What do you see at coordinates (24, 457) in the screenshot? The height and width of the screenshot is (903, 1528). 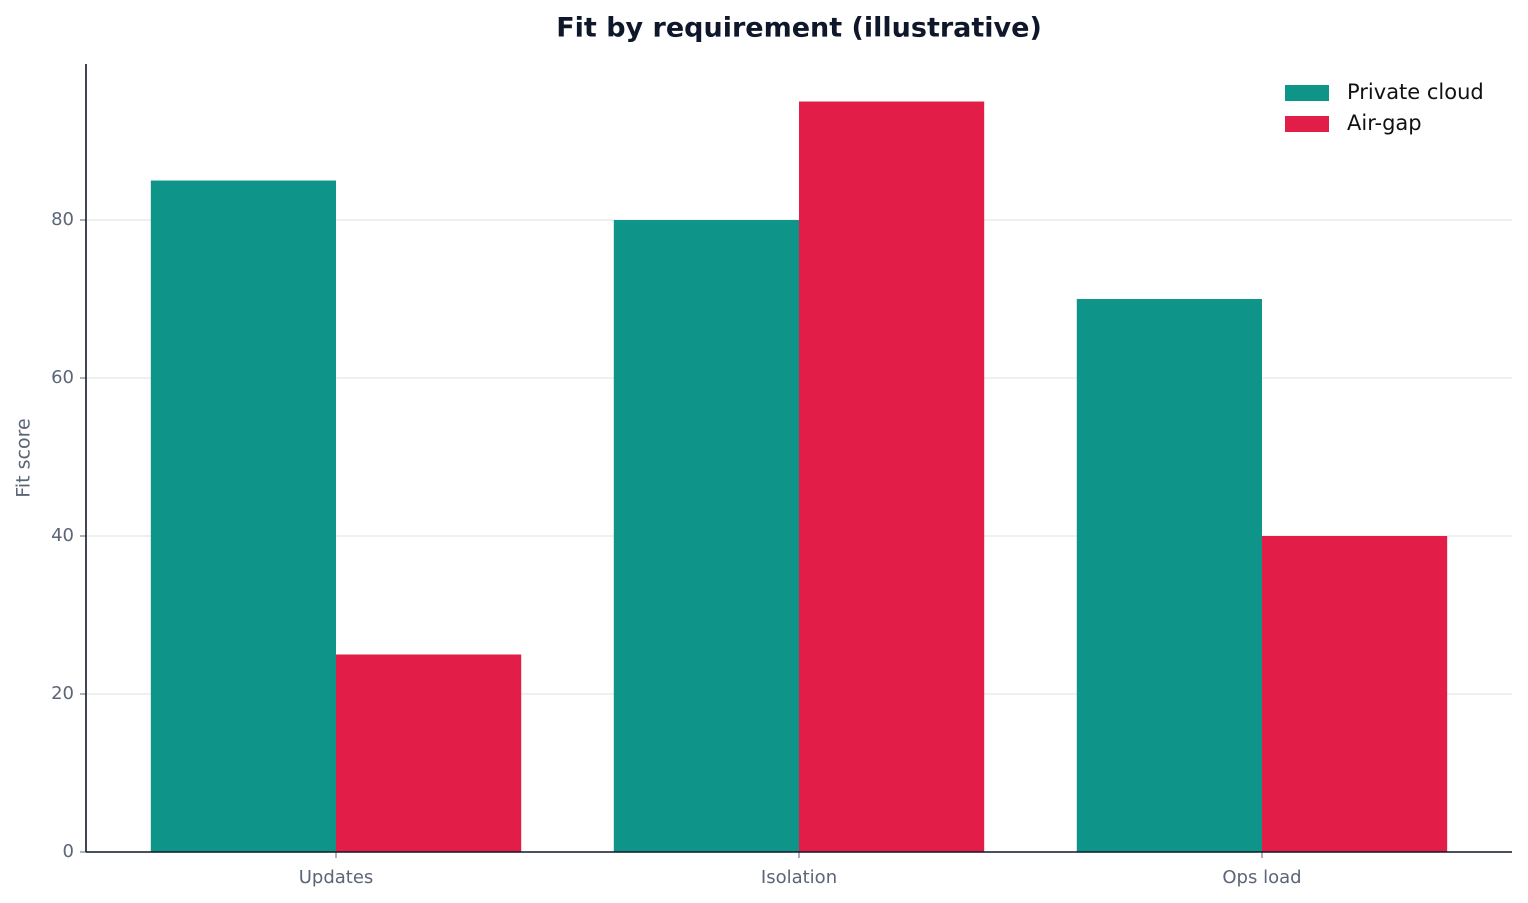 I see `y-axis-label: Fit score` at bounding box center [24, 457].